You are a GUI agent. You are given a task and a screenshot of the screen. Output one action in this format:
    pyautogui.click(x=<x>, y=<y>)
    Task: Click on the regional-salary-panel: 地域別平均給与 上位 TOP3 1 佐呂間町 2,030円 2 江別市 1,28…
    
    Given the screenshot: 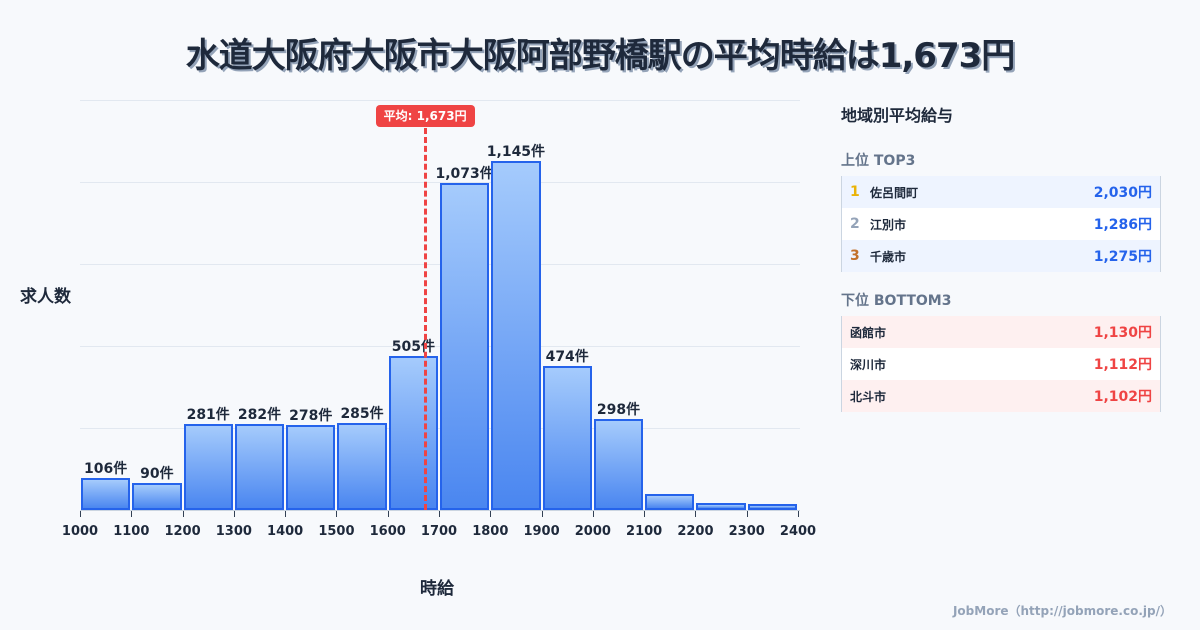 What is the action you would take?
    pyautogui.click(x=1001, y=256)
    